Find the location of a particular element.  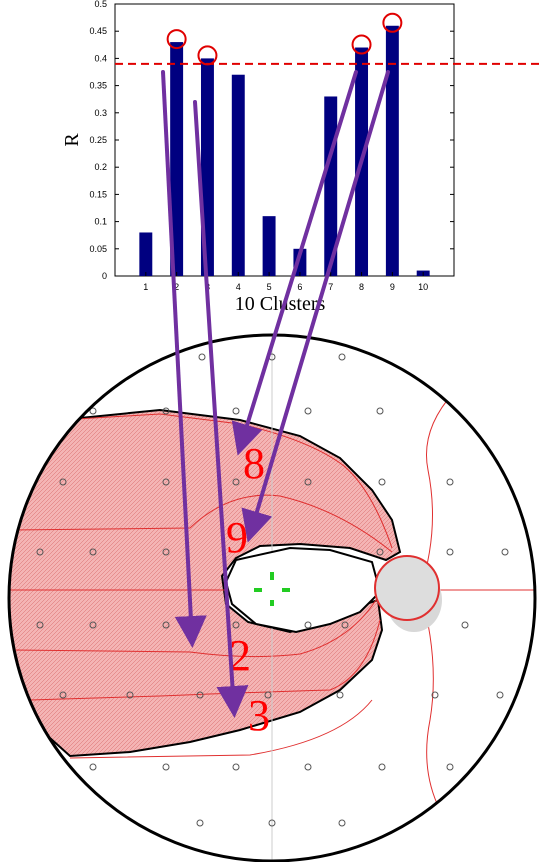

y-axis-label: R is located at coordinates (72, 140).